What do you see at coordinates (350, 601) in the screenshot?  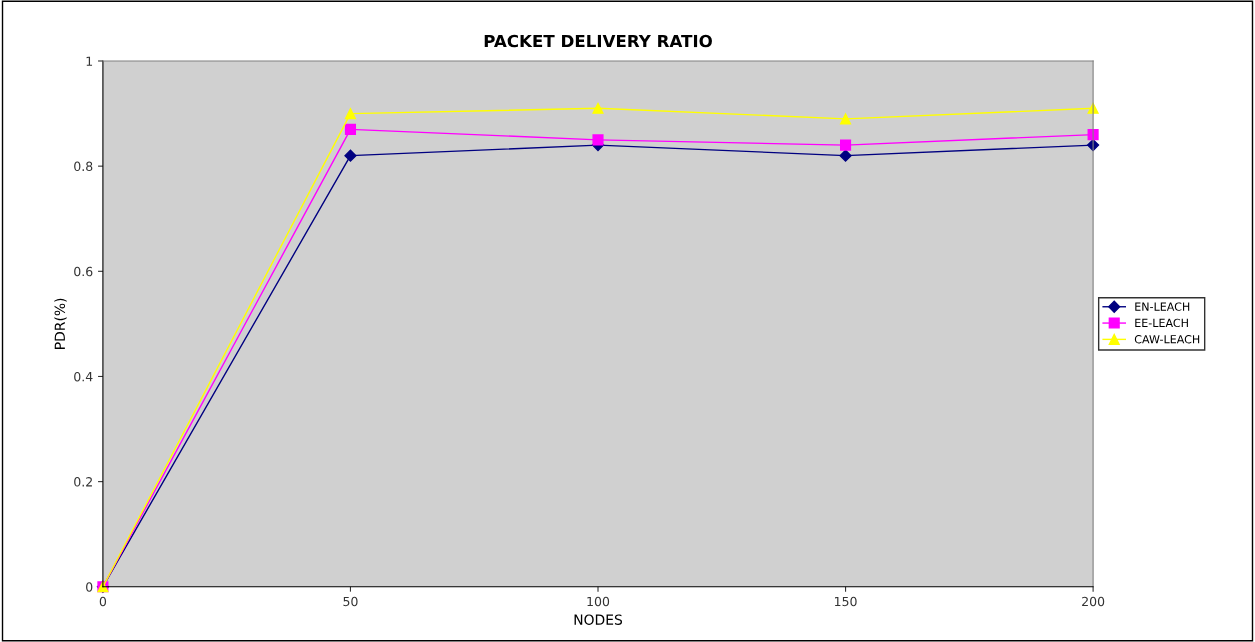 I see `x-tick-label: 50` at bounding box center [350, 601].